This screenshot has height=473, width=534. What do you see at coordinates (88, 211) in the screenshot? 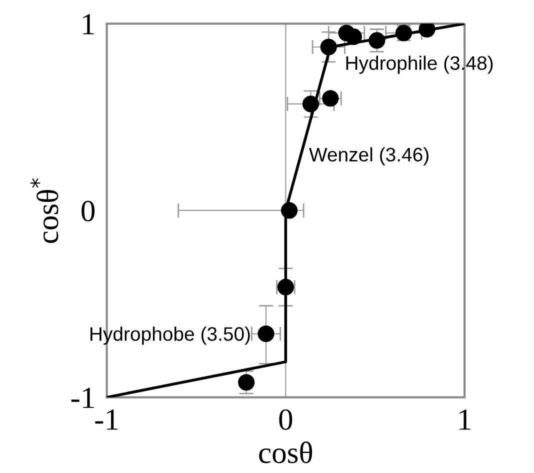
I see `y-tick-label: 0` at bounding box center [88, 211].